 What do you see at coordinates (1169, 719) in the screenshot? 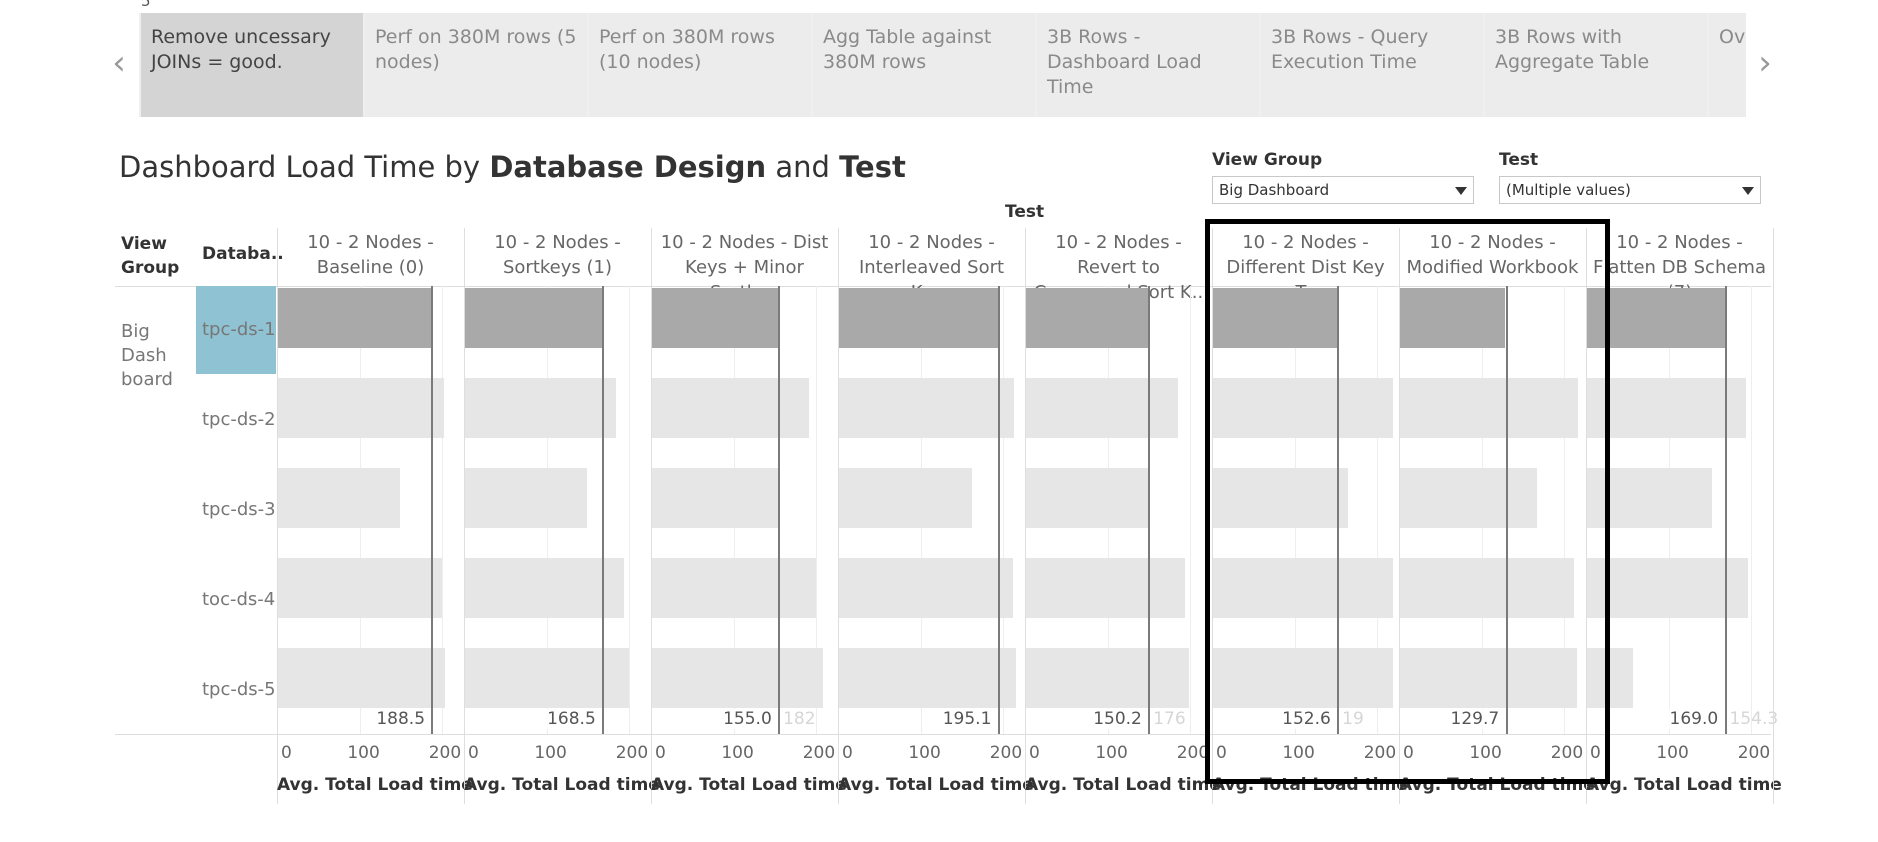
I see `ghost-reference-label: 176` at bounding box center [1169, 719].